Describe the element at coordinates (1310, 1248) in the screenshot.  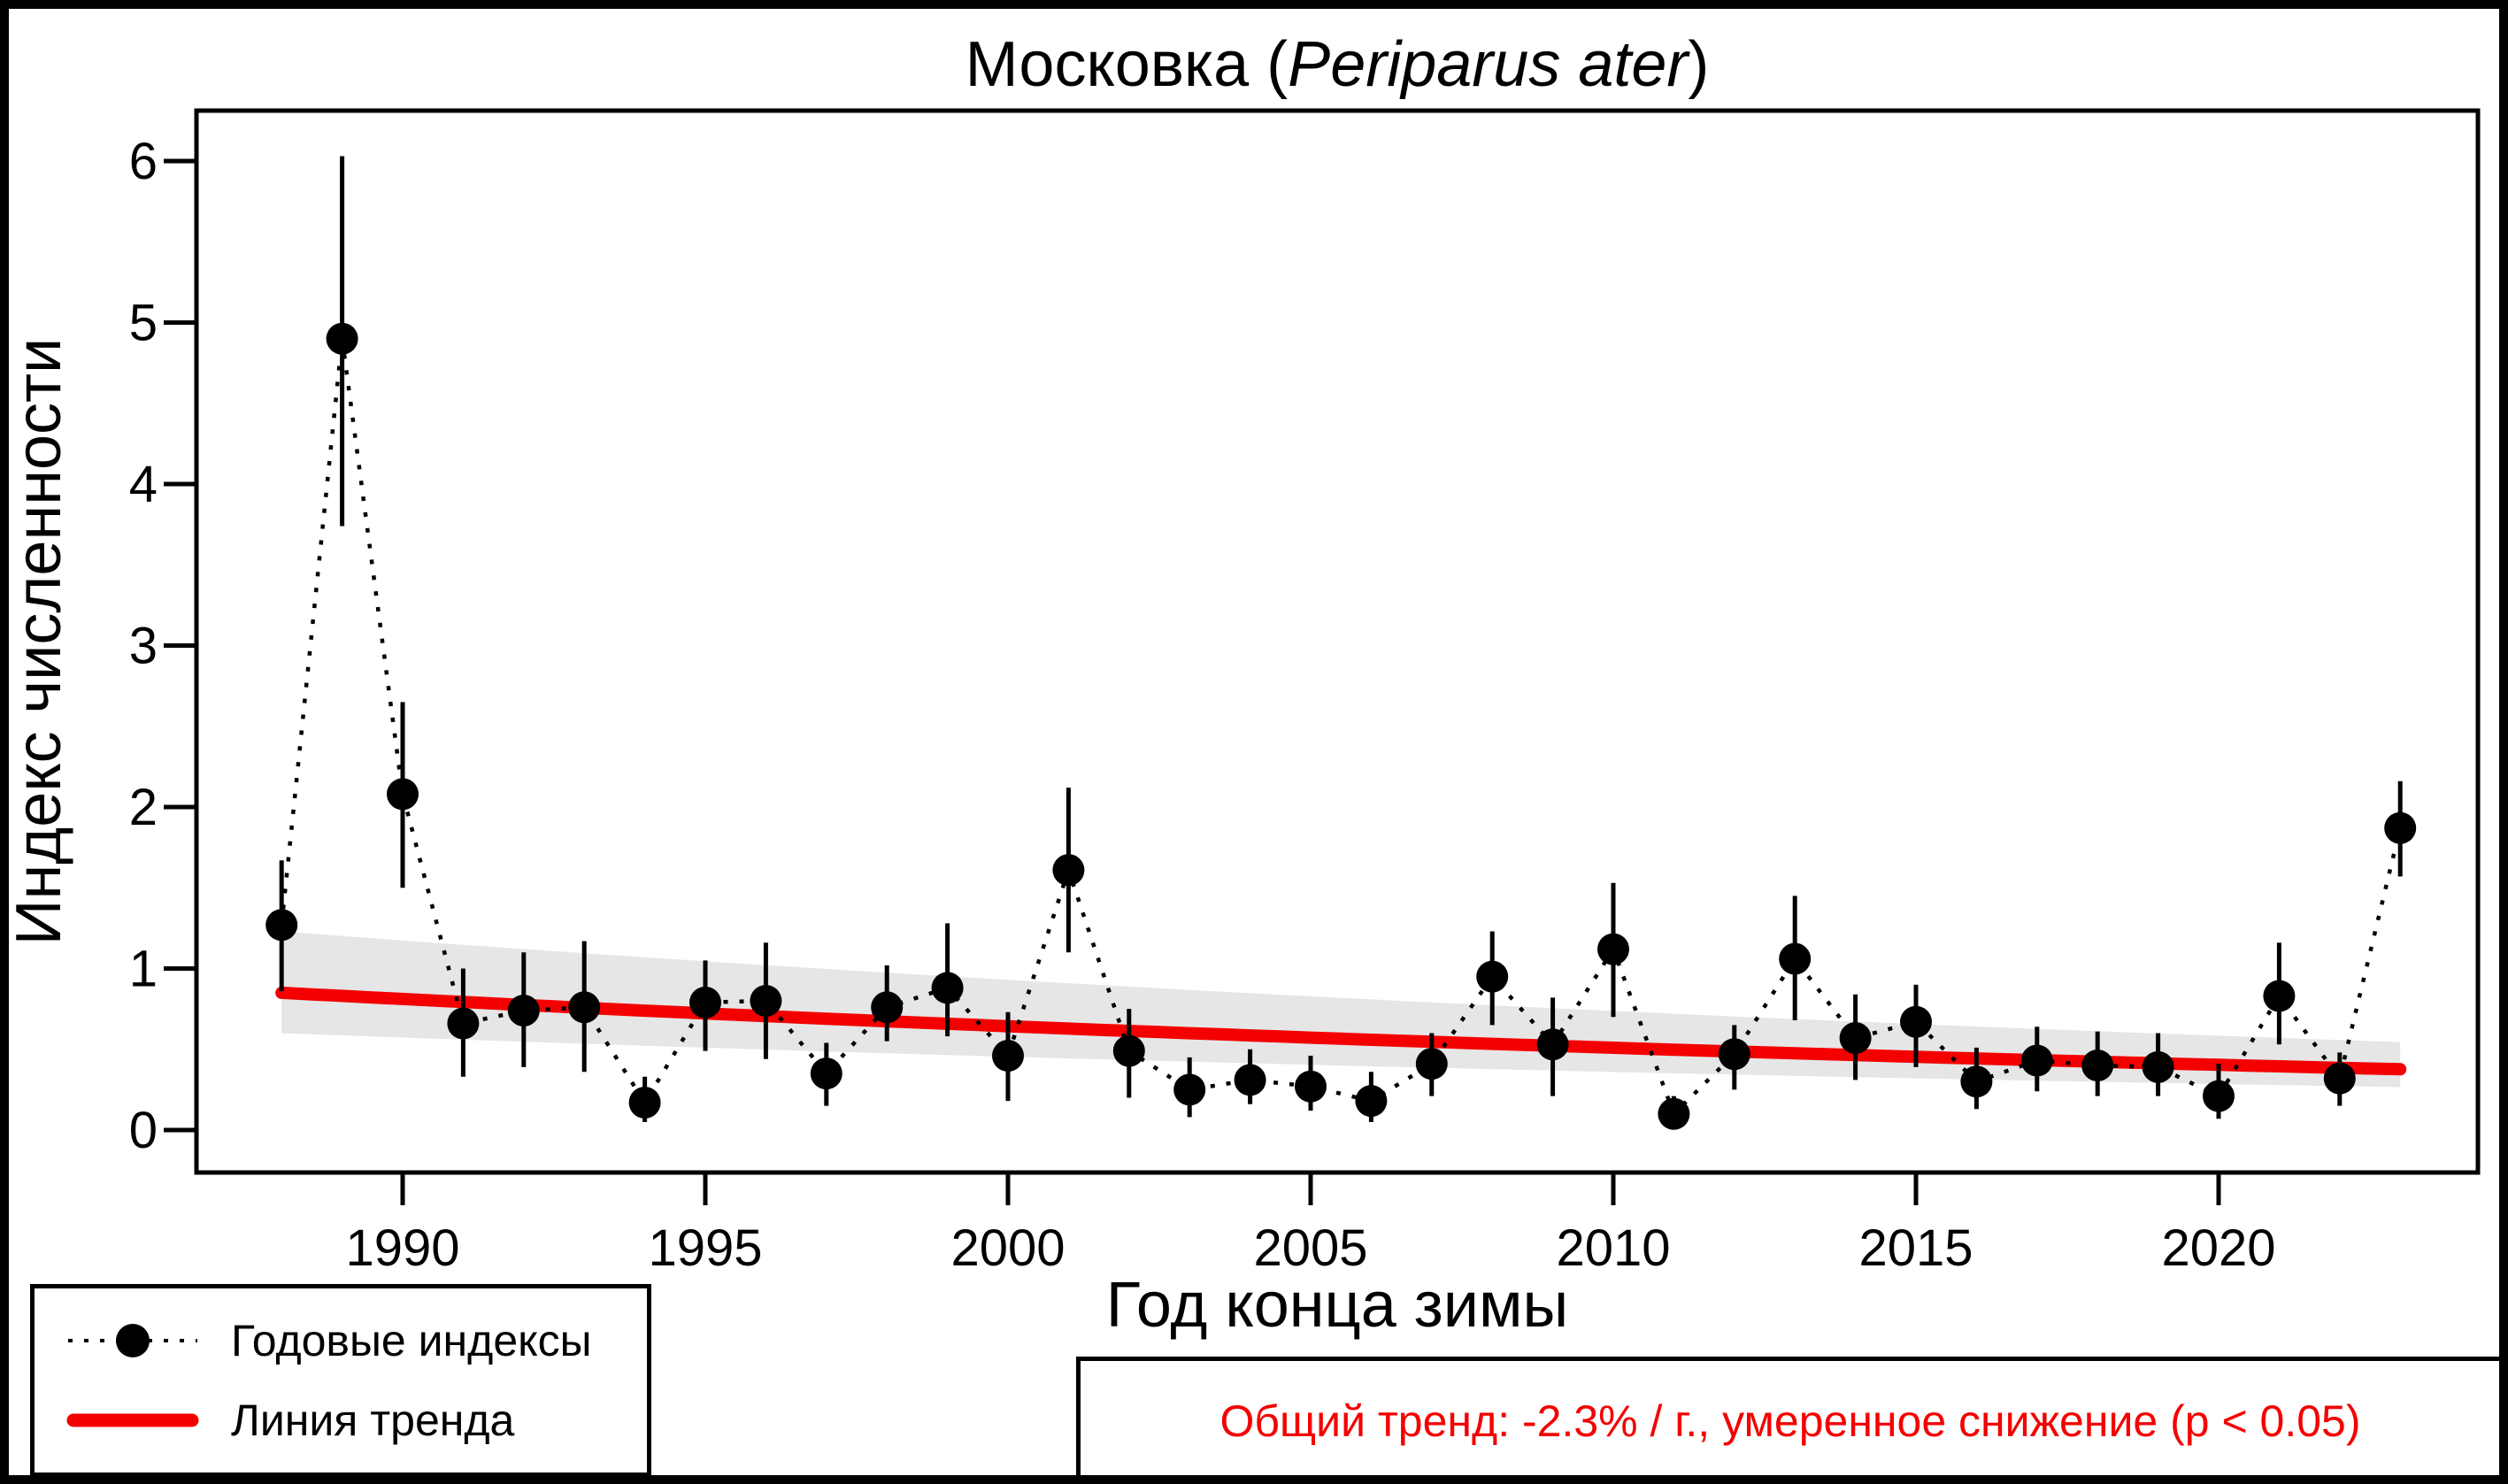
I see `x-tick-label: 2005` at that location.